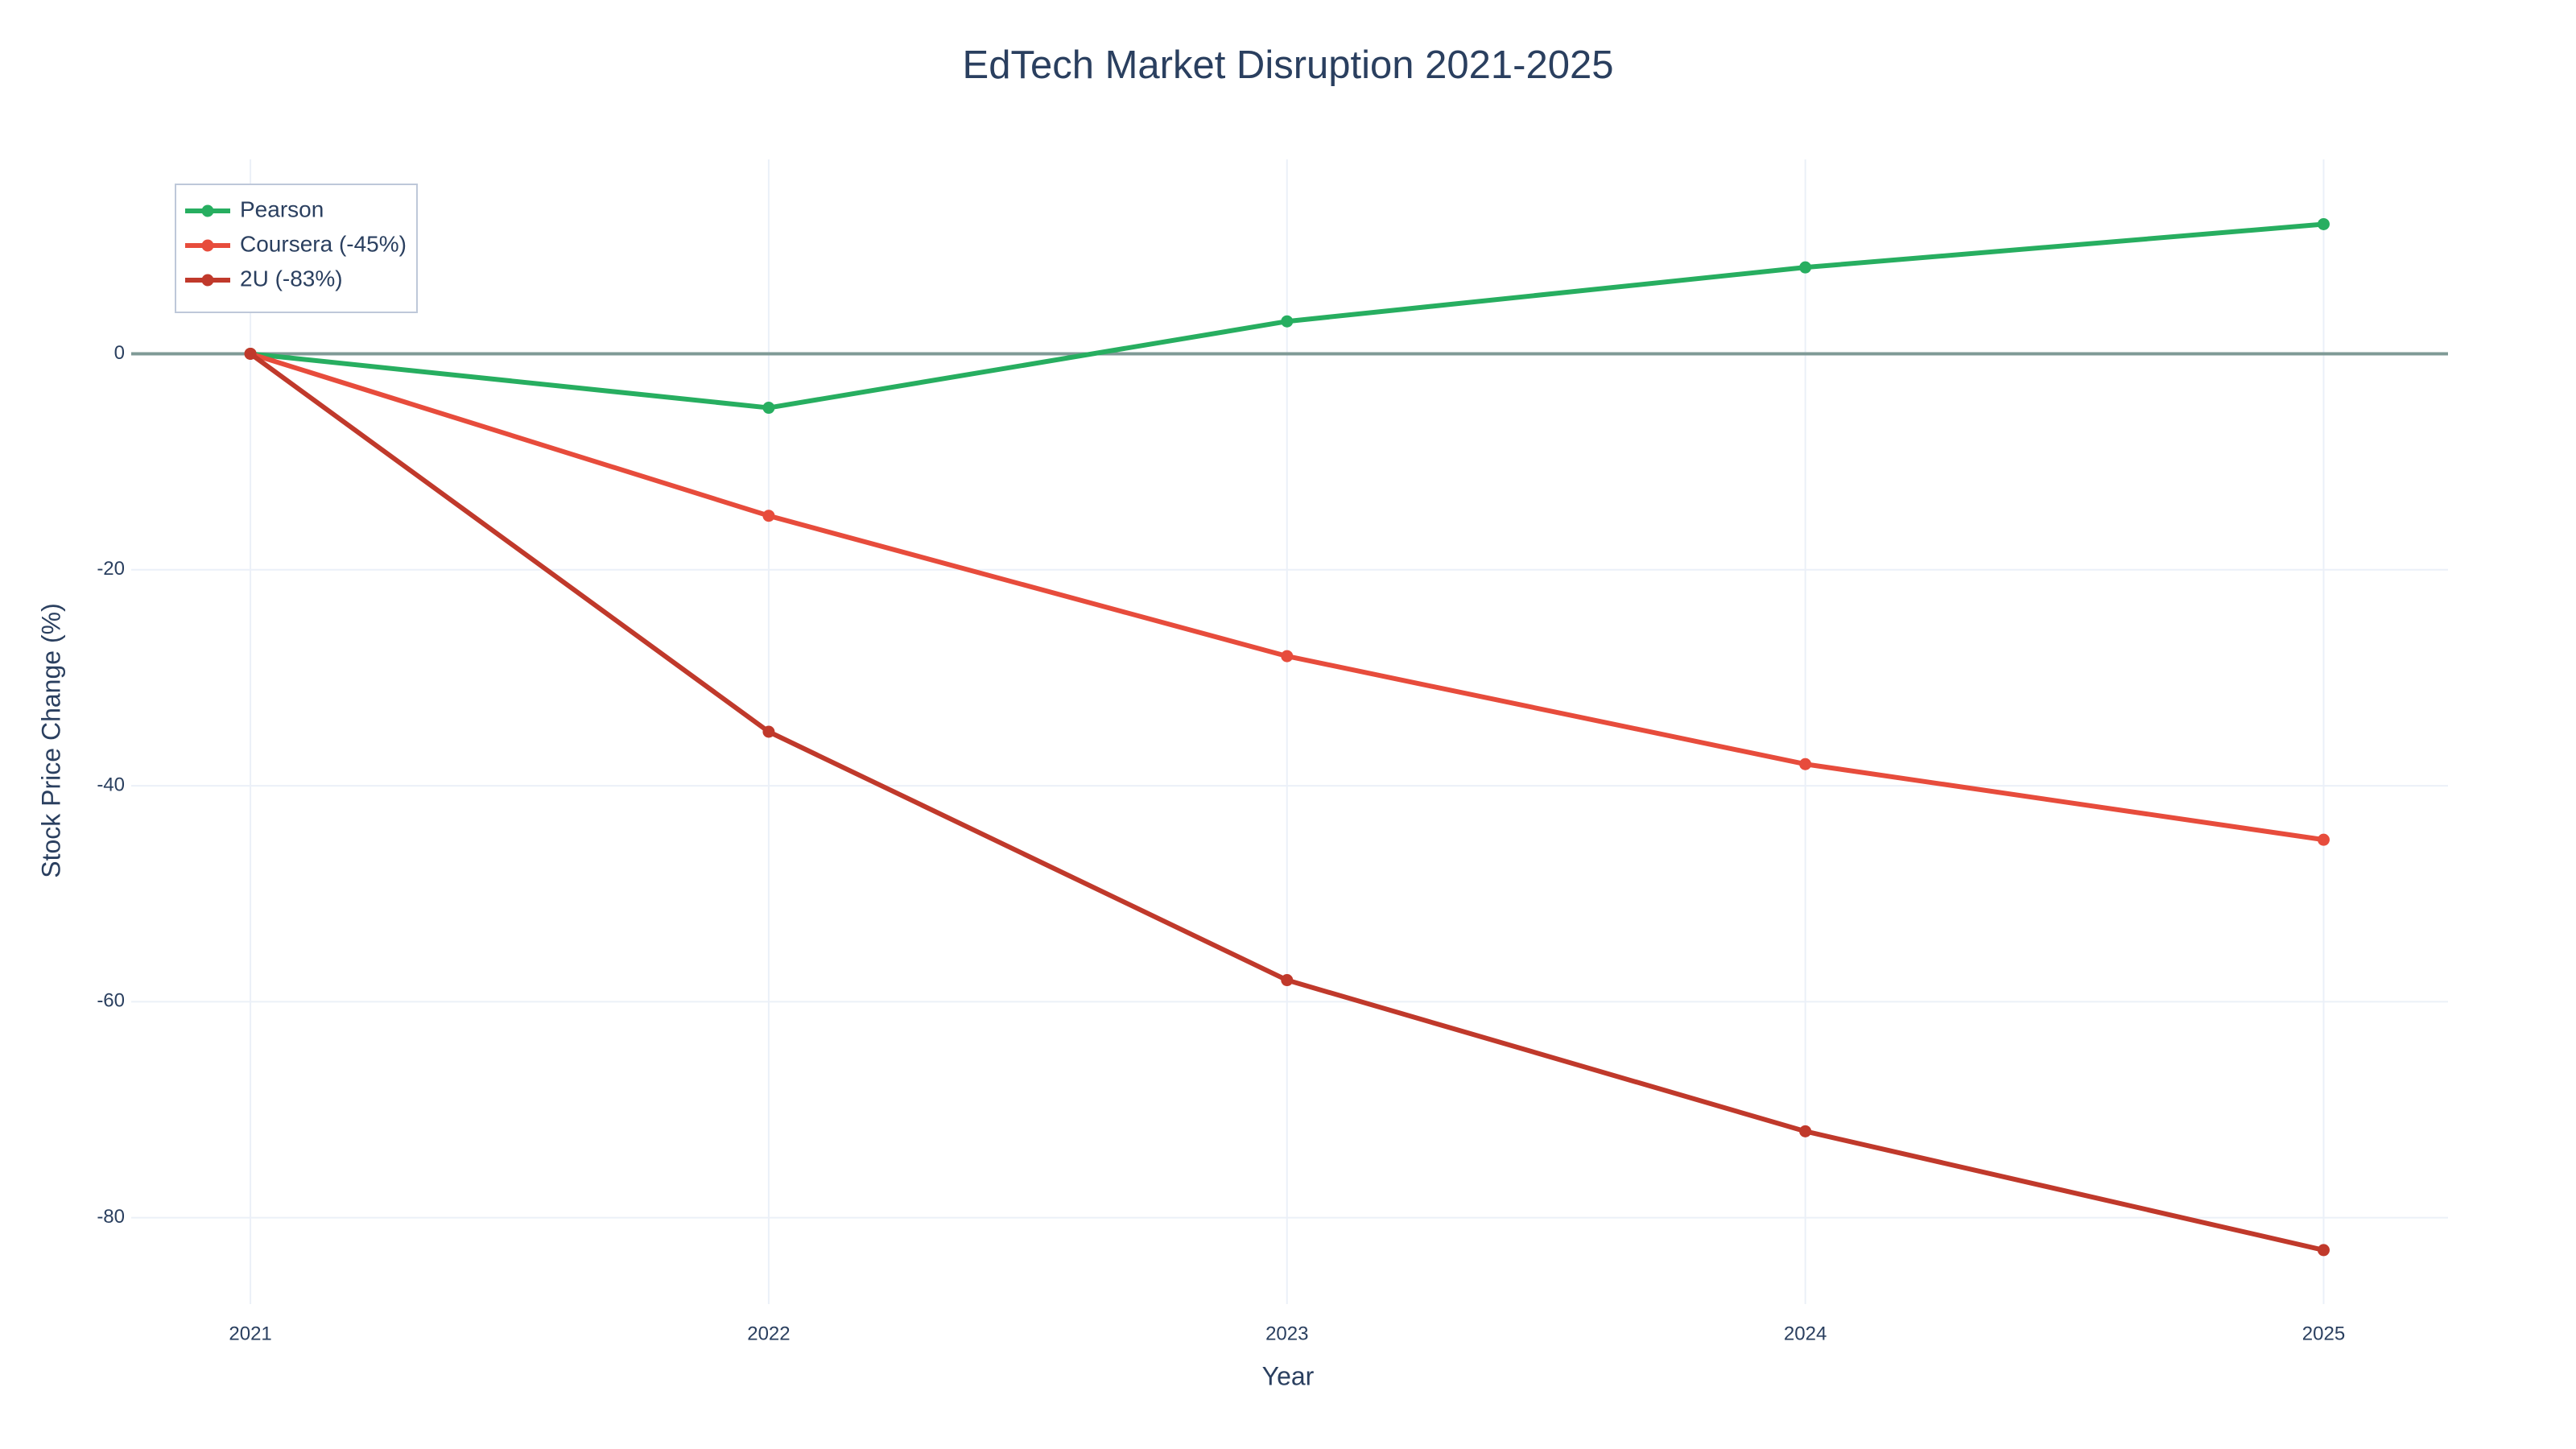 Image resolution: width=2576 pixels, height=1449 pixels. Describe the element at coordinates (1805, 1333) in the screenshot. I see `x-tick-label: 2024` at that location.